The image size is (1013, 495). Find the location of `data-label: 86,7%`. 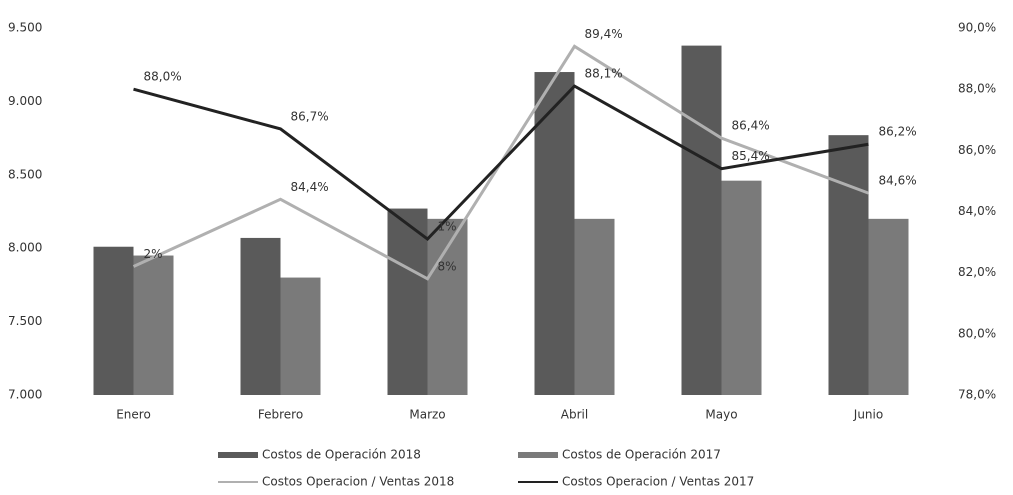

data-label: 86,7% is located at coordinates (310, 116).